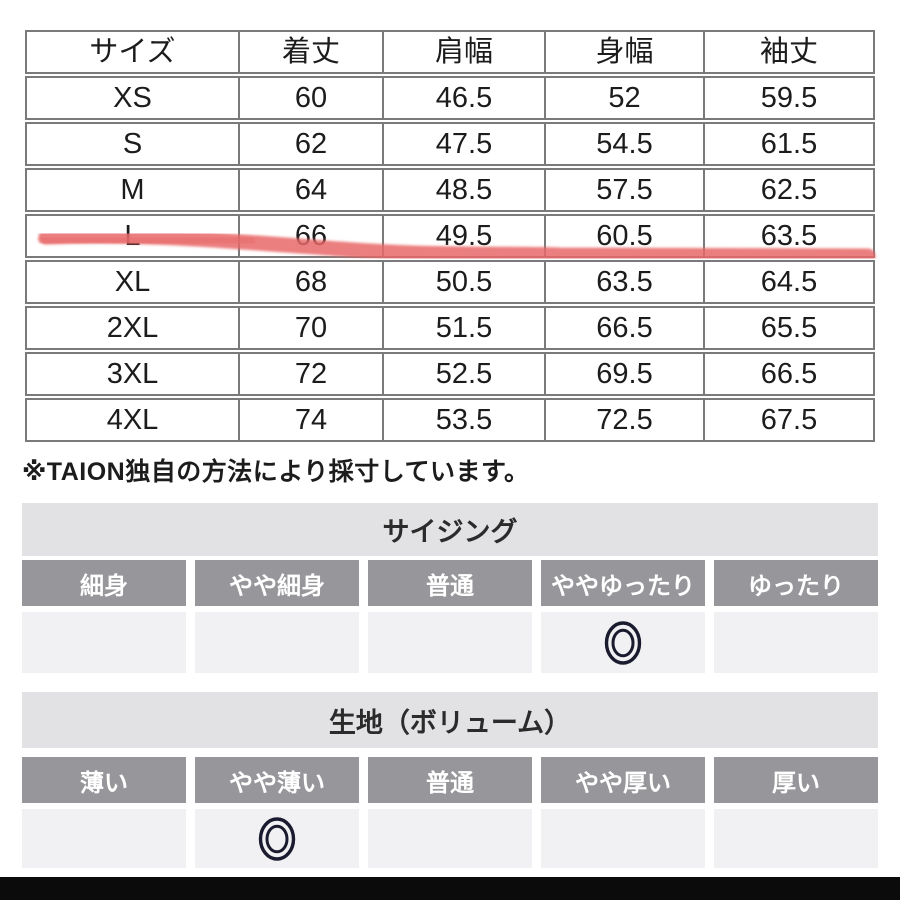  I want to click on value-cell: 57.5, so click(625, 190).